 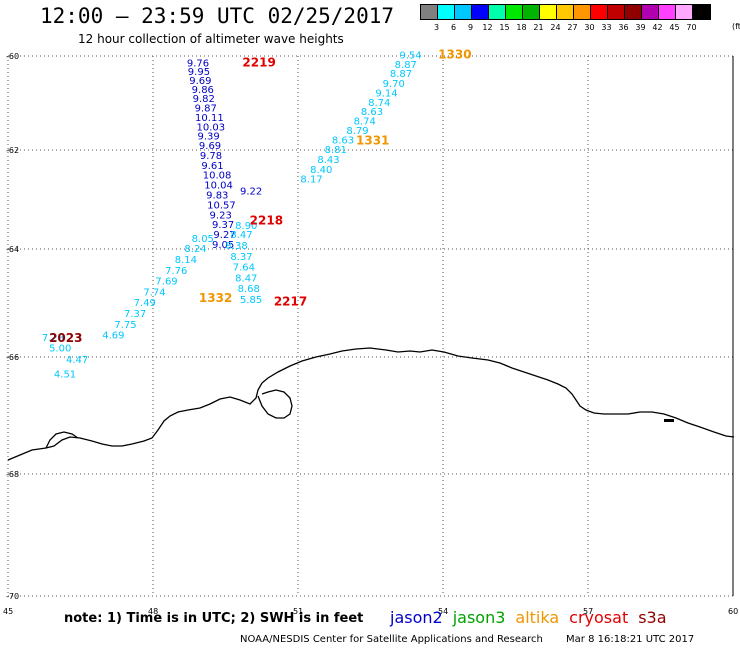 What do you see at coordinates (221, 215) in the screenshot?
I see `swh-value-label: 9.23` at bounding box center [221, 215].